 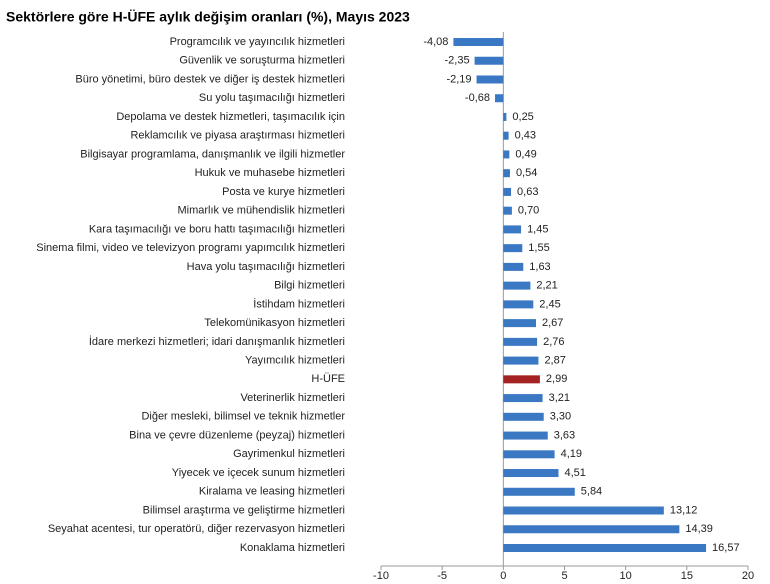 I want to click on x-tick-label: 5, so click(x=564, y=576).